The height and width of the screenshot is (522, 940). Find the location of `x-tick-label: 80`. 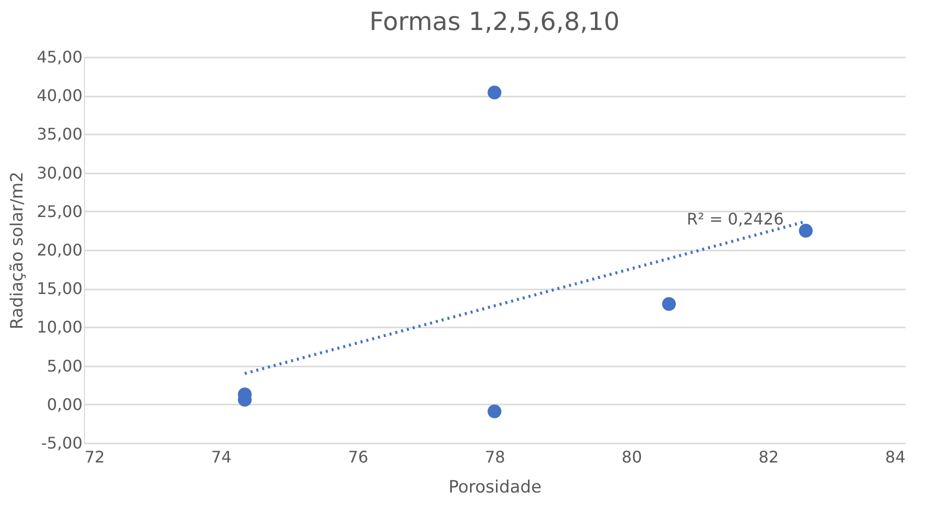

x-tick-label: 80 is located at coordinates (632, 457).